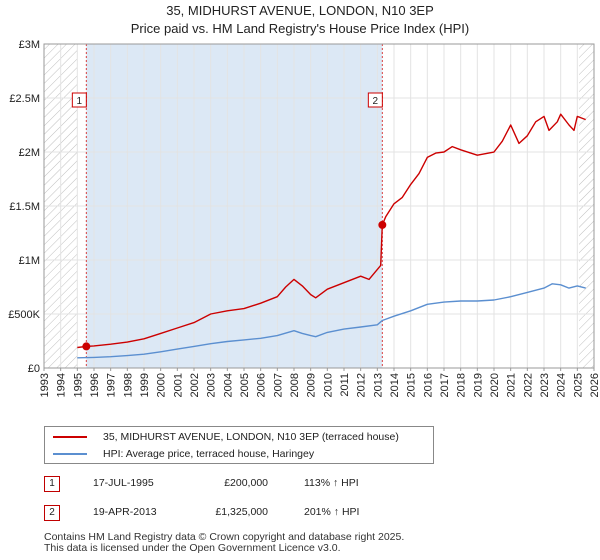  Describe the element at coordinates (70, 437) in the screenshot. I see `property-line-swatch` at that location.